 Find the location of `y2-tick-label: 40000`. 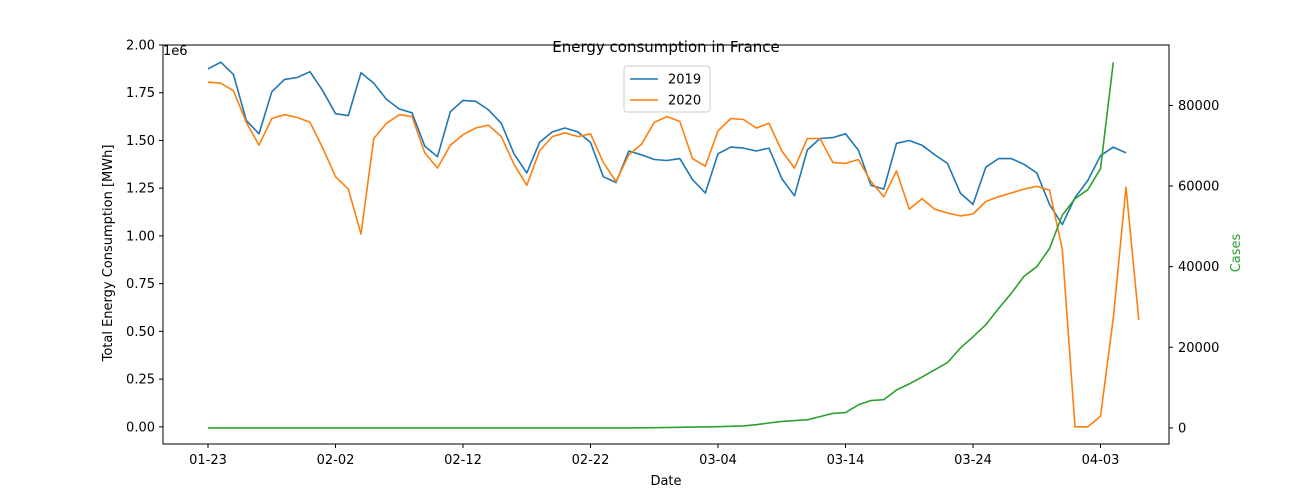

y2-tick-label: 40000 is located at coordinates (1198, 267).